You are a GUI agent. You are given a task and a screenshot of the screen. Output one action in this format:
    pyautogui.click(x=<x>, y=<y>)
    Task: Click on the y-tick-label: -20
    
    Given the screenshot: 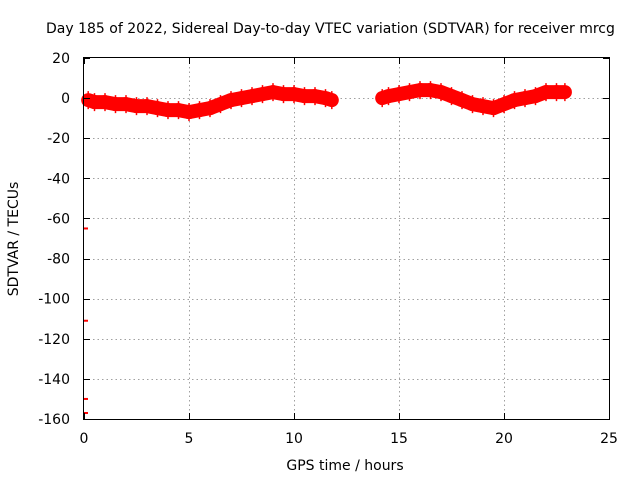 What is the action you would take?
    pyautogui.click(x=58, y=139)
    